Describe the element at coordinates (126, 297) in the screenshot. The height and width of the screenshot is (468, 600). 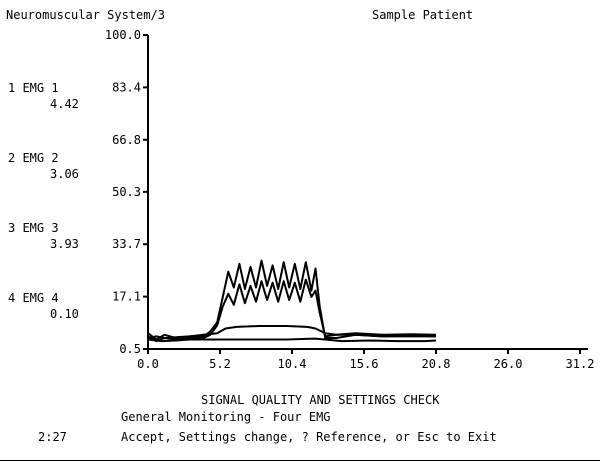
I see `y-tick-label: 17.1` at that location.